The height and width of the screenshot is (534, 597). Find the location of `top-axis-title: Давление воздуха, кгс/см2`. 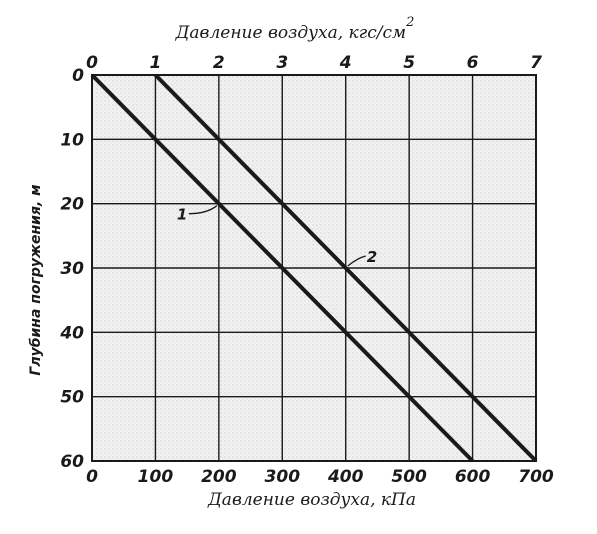

top-axis-title: Давление воздуха, кгс/см2 is located at coordinates (295, 29).